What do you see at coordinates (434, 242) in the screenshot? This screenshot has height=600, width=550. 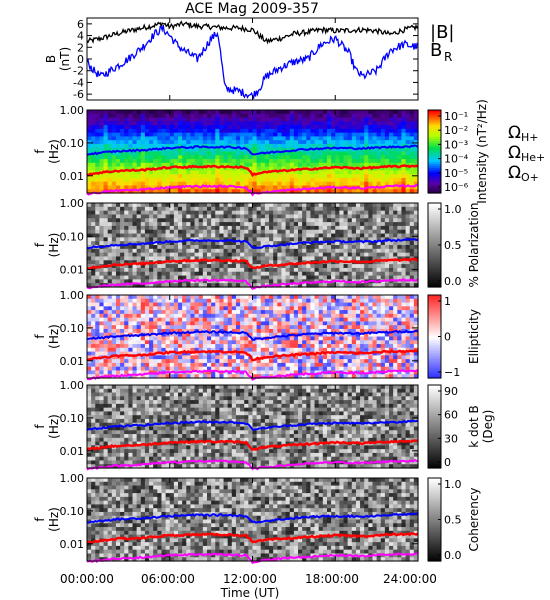 I see `colorbar-segment` at bounding box center [434, 242].